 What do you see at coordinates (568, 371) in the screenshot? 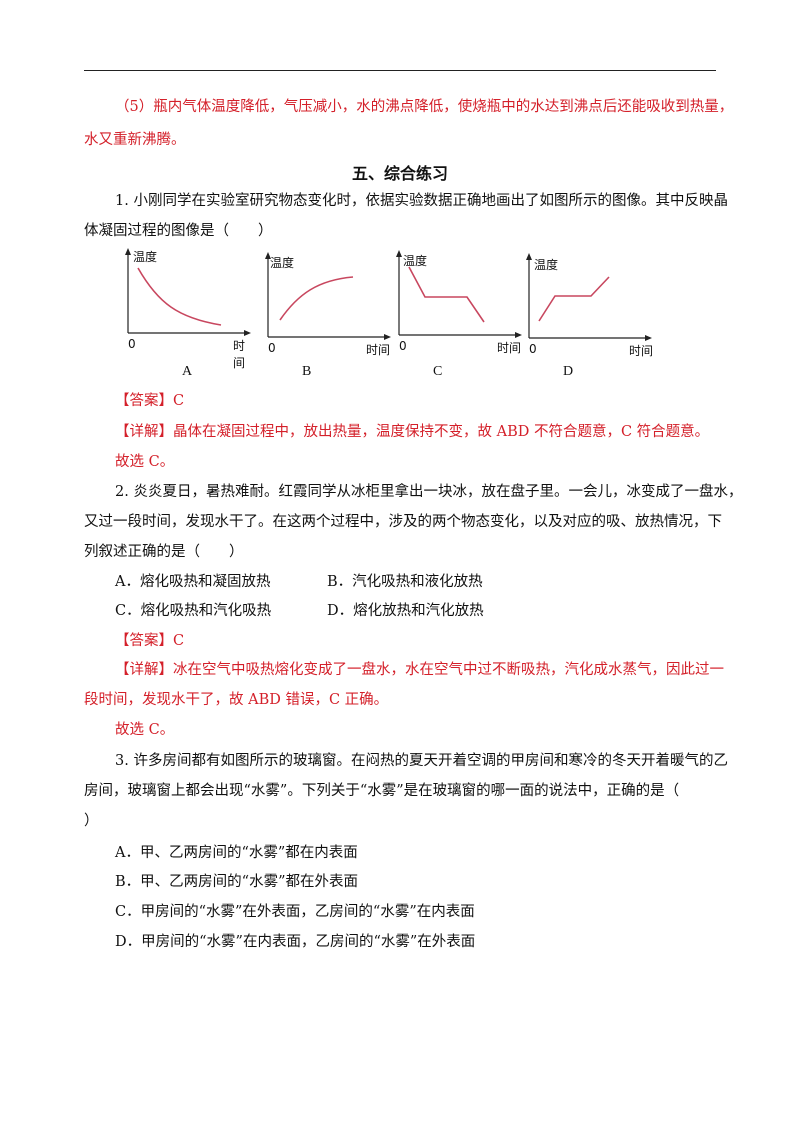
I see `graph-d-caption: D` at bounding box center [568, 371].